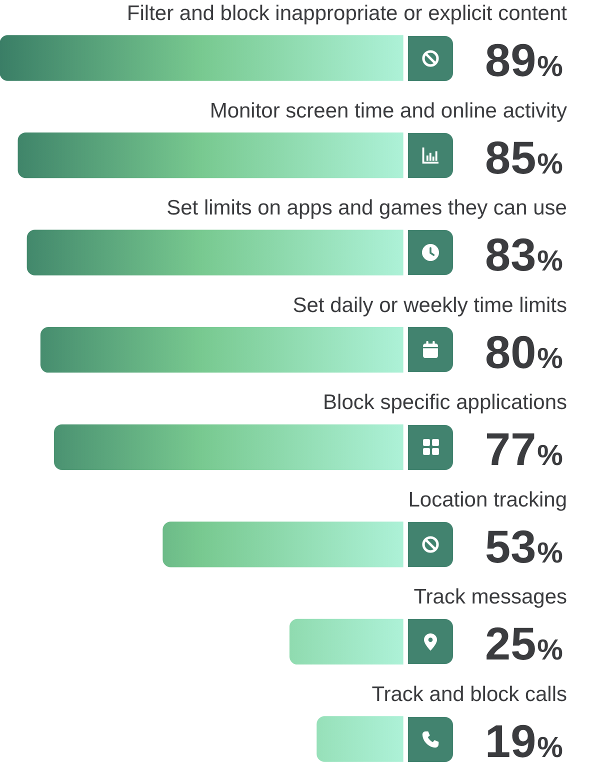  I want to click on data-label: 25%, so click(524, 644).